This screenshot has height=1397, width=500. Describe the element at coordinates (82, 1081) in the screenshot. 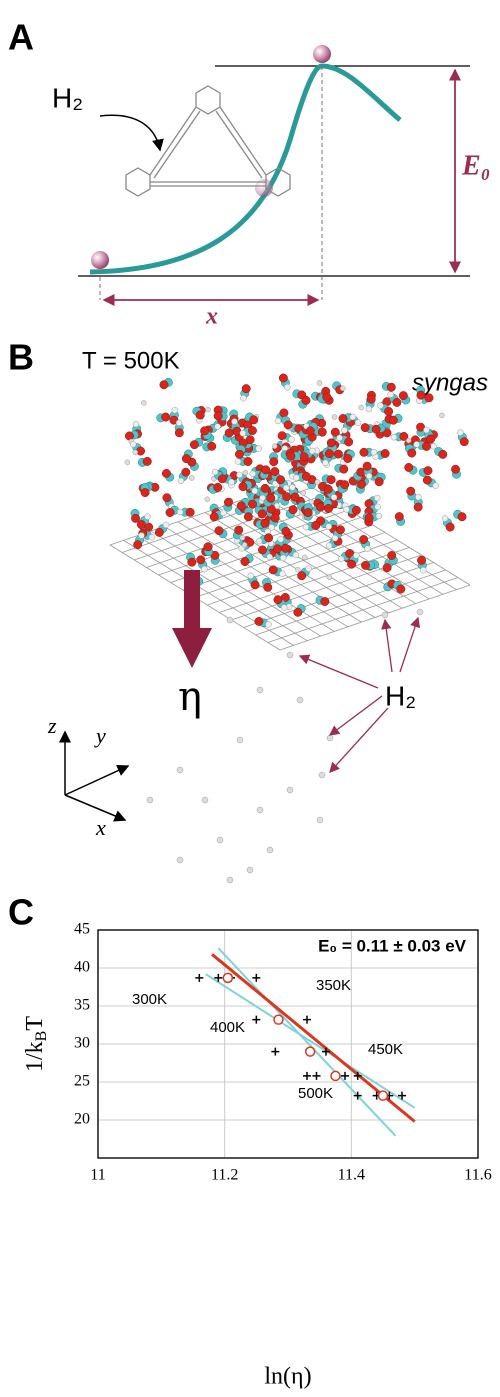

I see `y-tick-label: 25` at that location.